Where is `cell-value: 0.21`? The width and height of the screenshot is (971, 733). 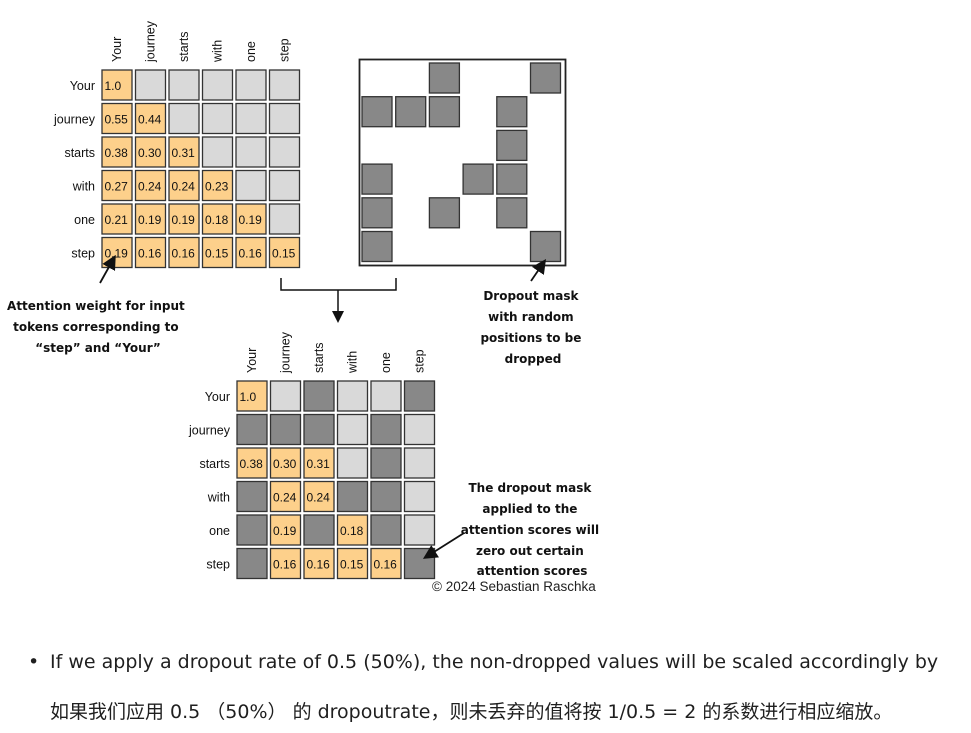 cell-value: 0.21 is located at coordinates (117, 220).